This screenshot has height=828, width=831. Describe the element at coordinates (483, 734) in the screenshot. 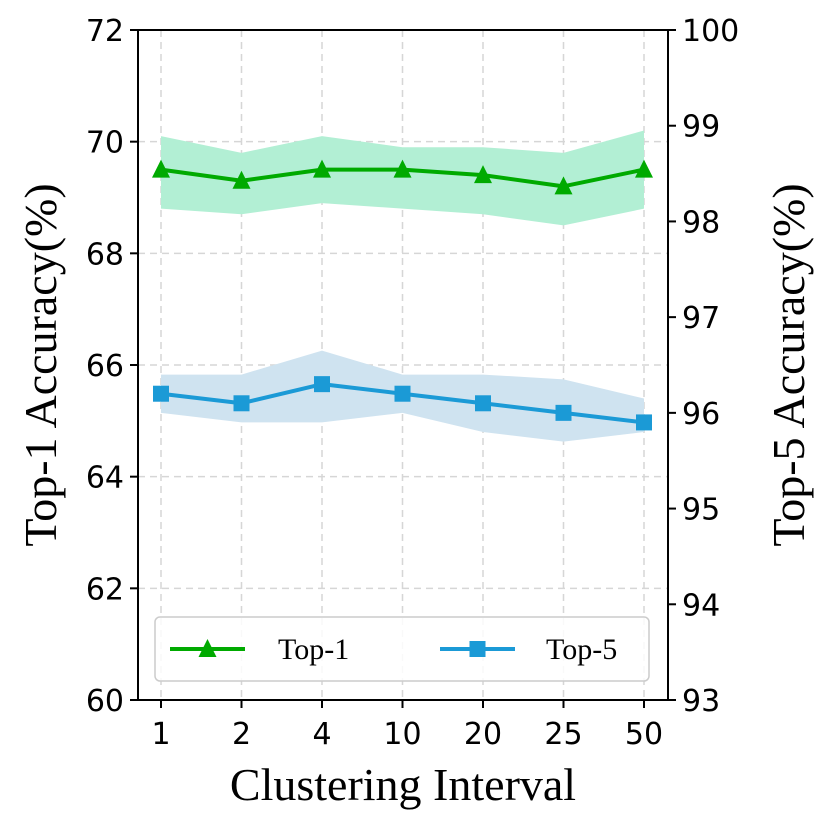

I see `x-tick-label: 20` at that location.